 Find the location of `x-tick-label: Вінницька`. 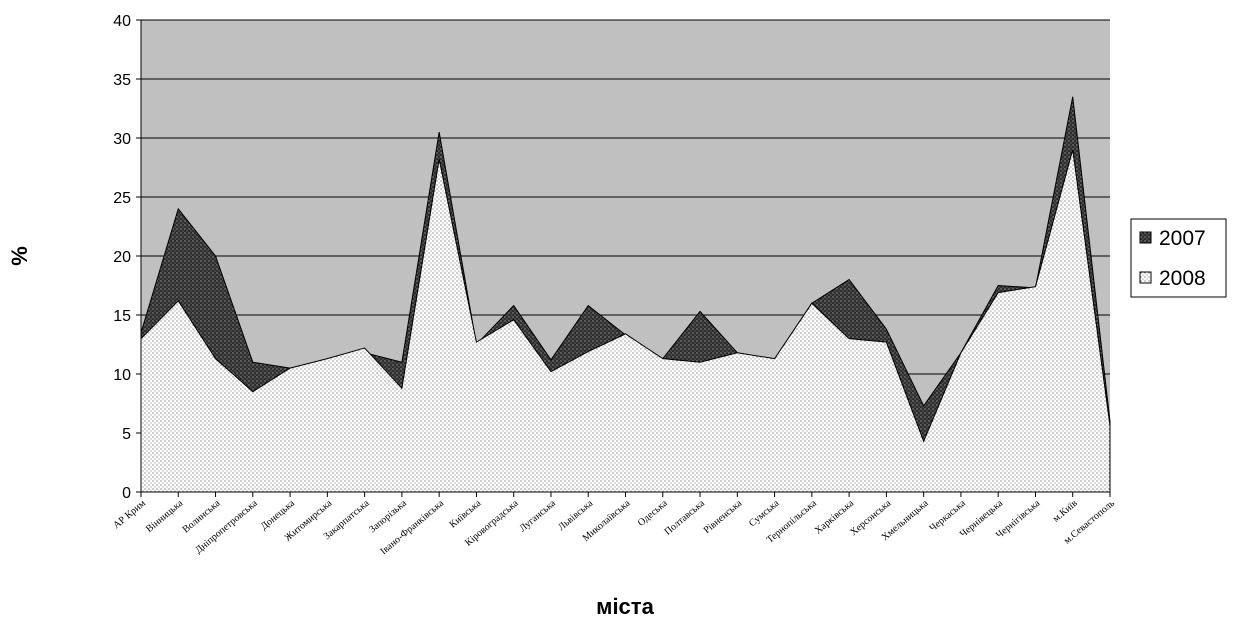

x-tick-label: Вінницька is located at coordinates (165, 516).